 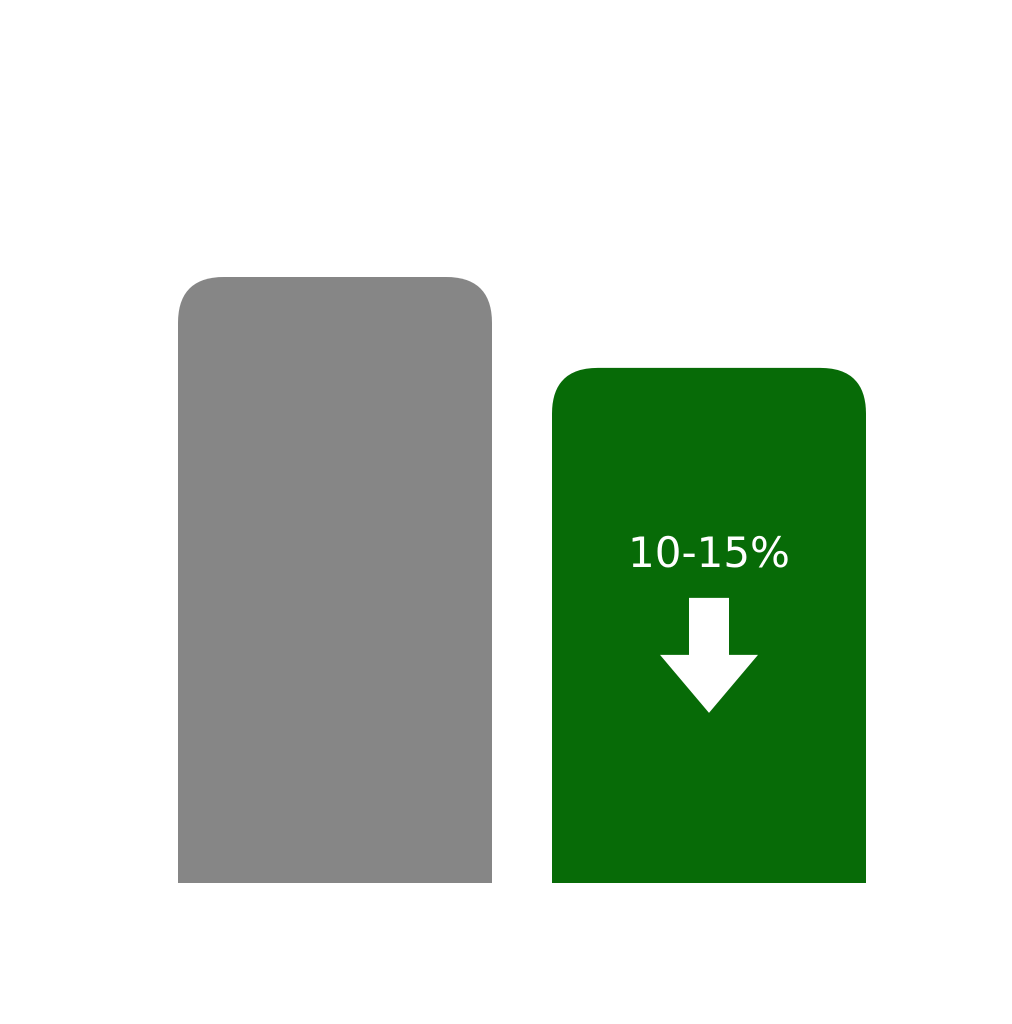 I want to click on arrow-down-icon, so click(x=709, y=655).